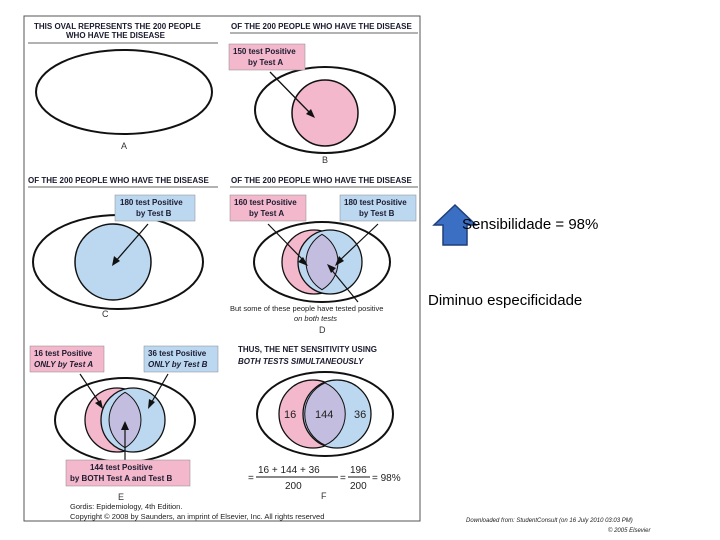 This screenshot has width=720, height=540. I want to click on panel-e-box-a-line1: 16 test Positive, so click(63, 353).